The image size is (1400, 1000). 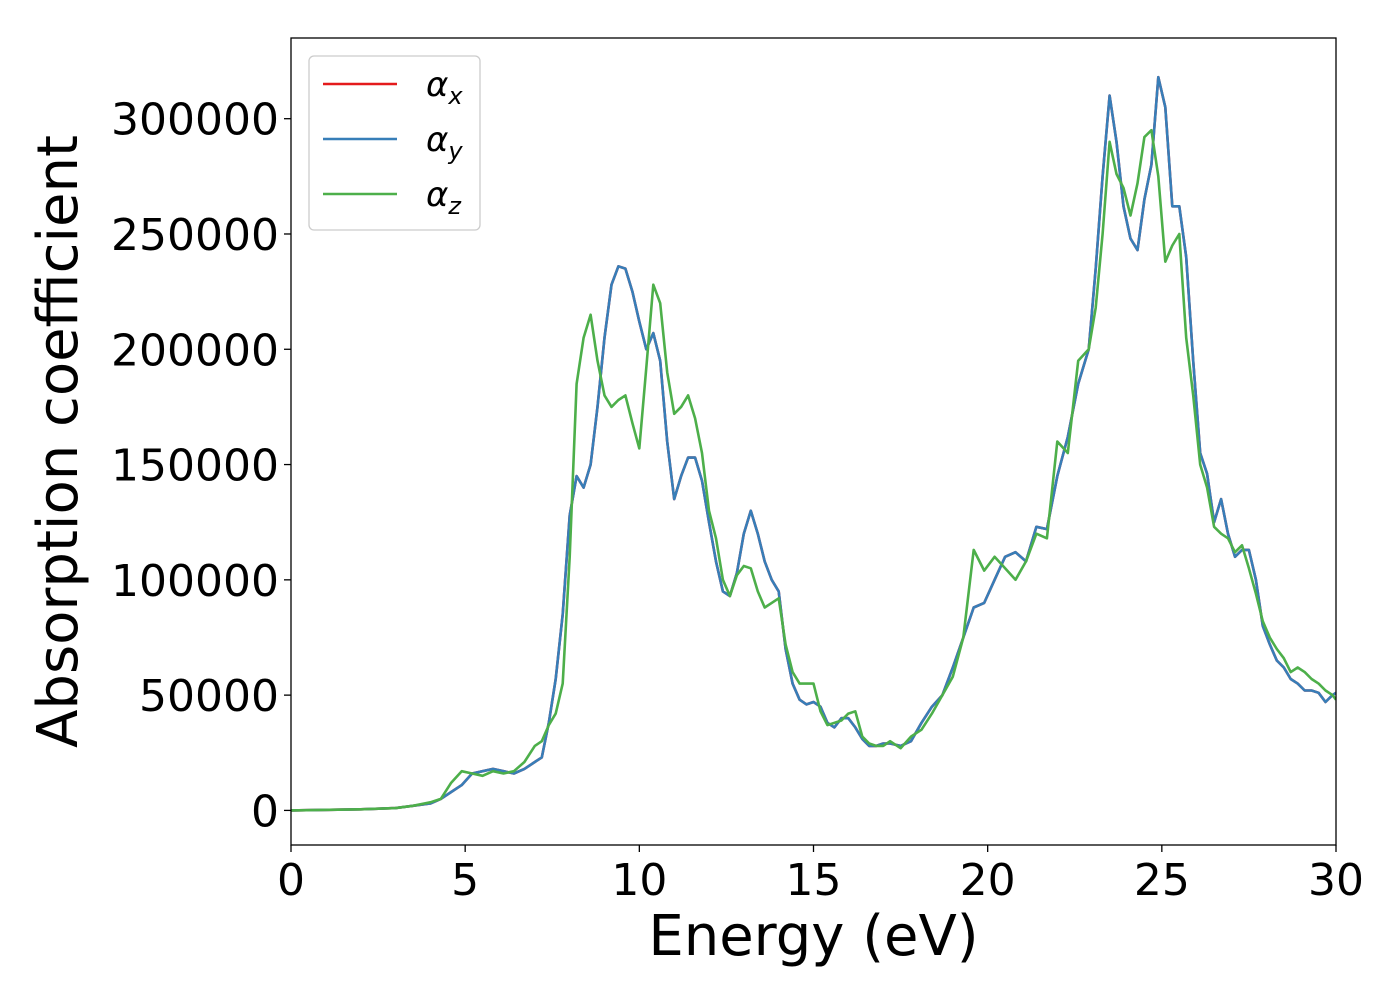 I want to click on y-tick-label: 100000, so click(x=195, y=581).